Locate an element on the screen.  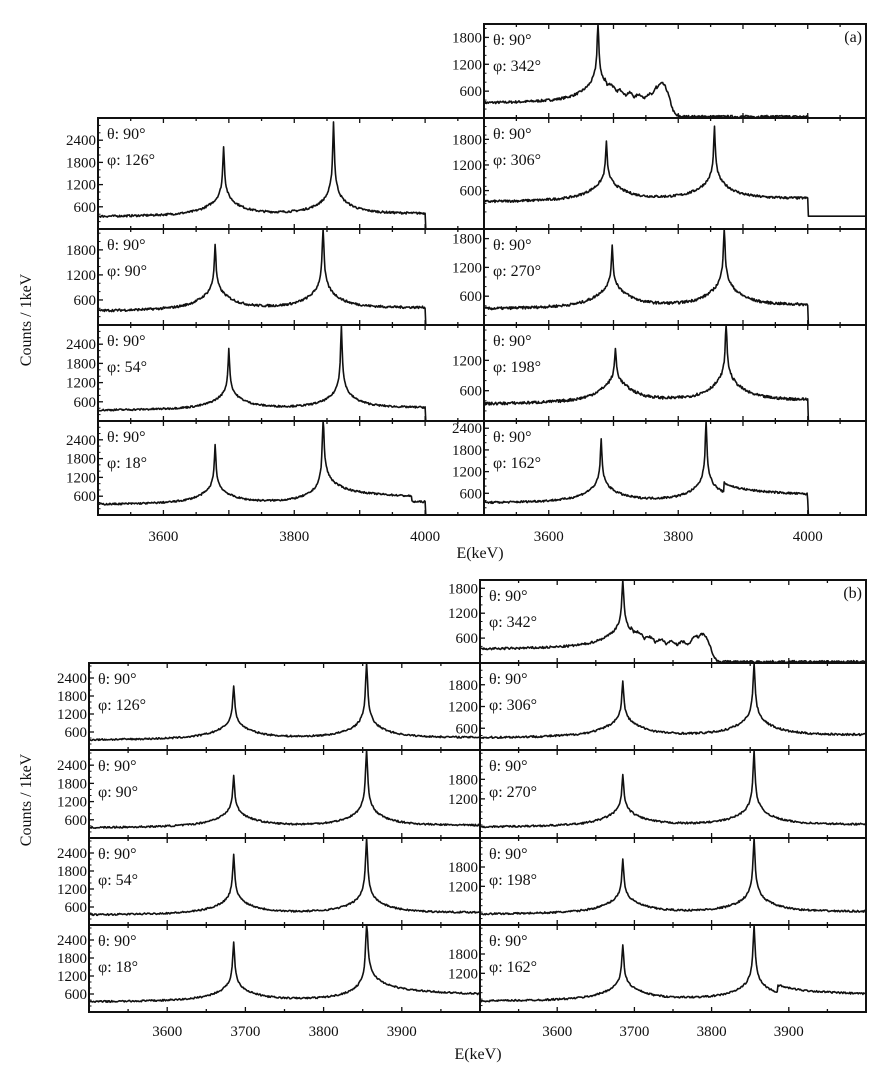
x-axis-label-b: E(keV) is located at coordinates (477, 1054).